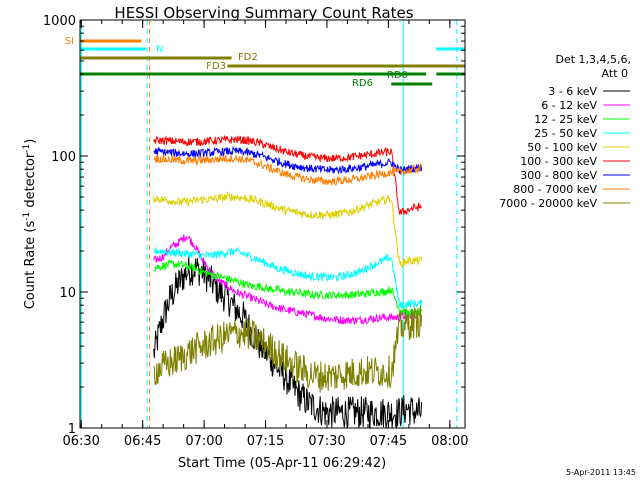  Describe the element at coordinates (572, 91) in the screenshot. I see `legend-entry-label: 3 - 6 keV` at that location.